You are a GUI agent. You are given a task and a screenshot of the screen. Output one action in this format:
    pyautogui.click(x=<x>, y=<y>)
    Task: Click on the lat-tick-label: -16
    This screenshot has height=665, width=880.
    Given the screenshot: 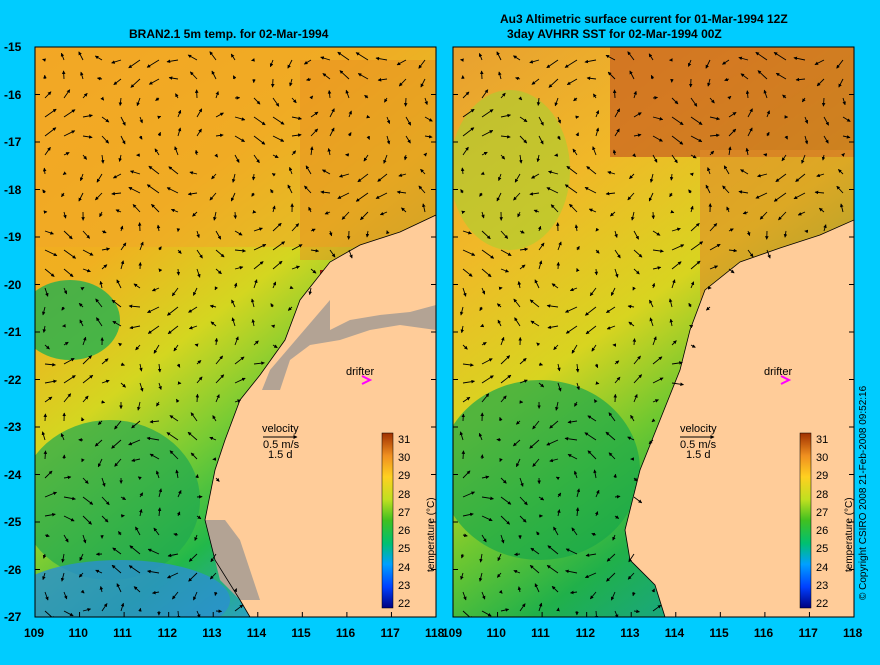 What is the action you would take?
    pyautogui.click(x=12, y=95)
    